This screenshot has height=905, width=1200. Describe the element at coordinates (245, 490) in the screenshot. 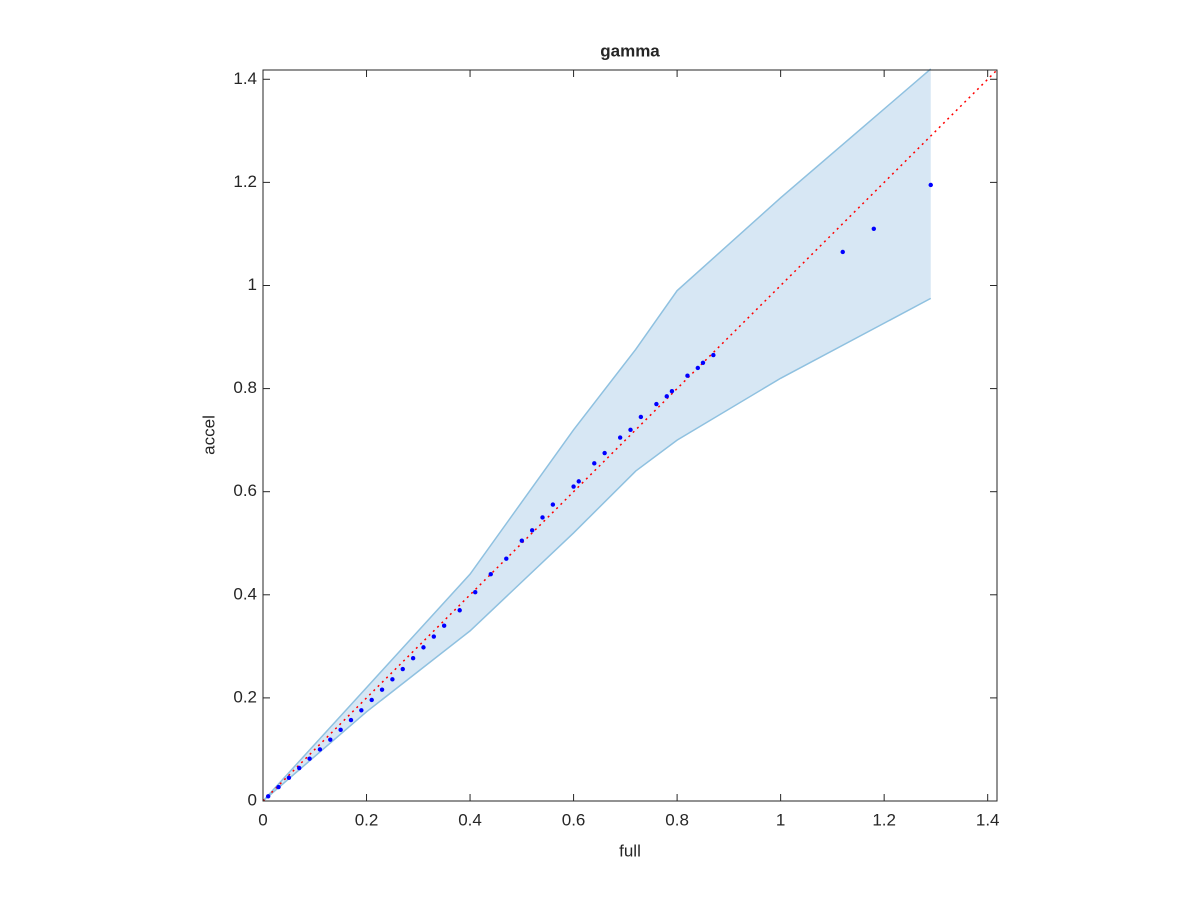

I see `y-tick-label: 0.6` at that location.